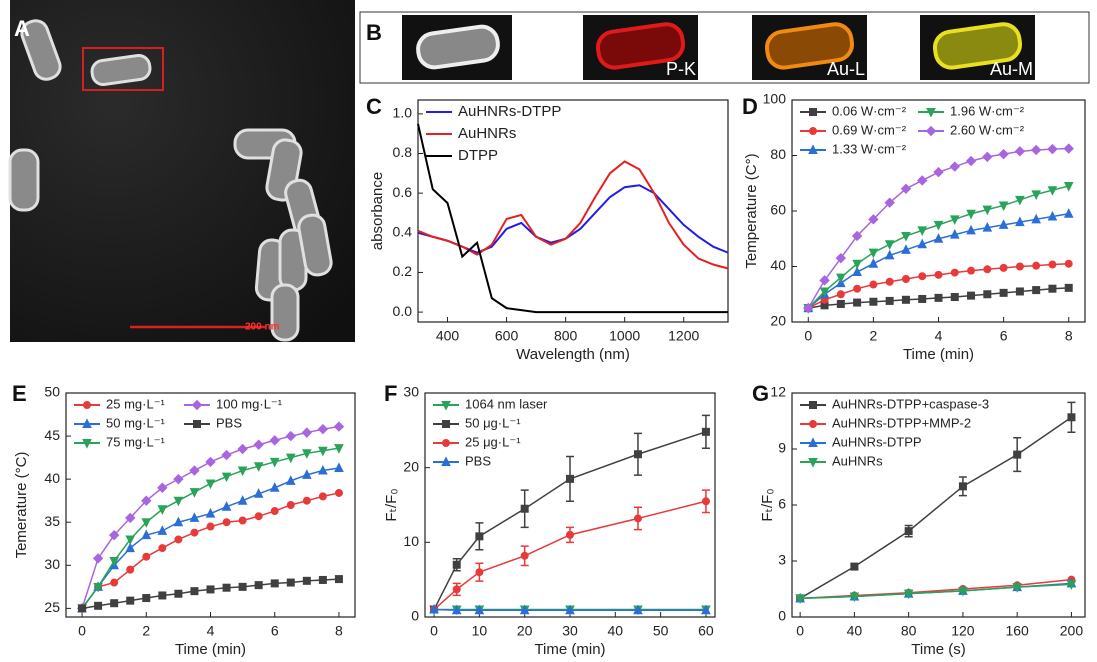  Describe the element at coordinates (724, 47) in the screenshot. I see `panel-b: B P-K Au-L Au-M` at that location.